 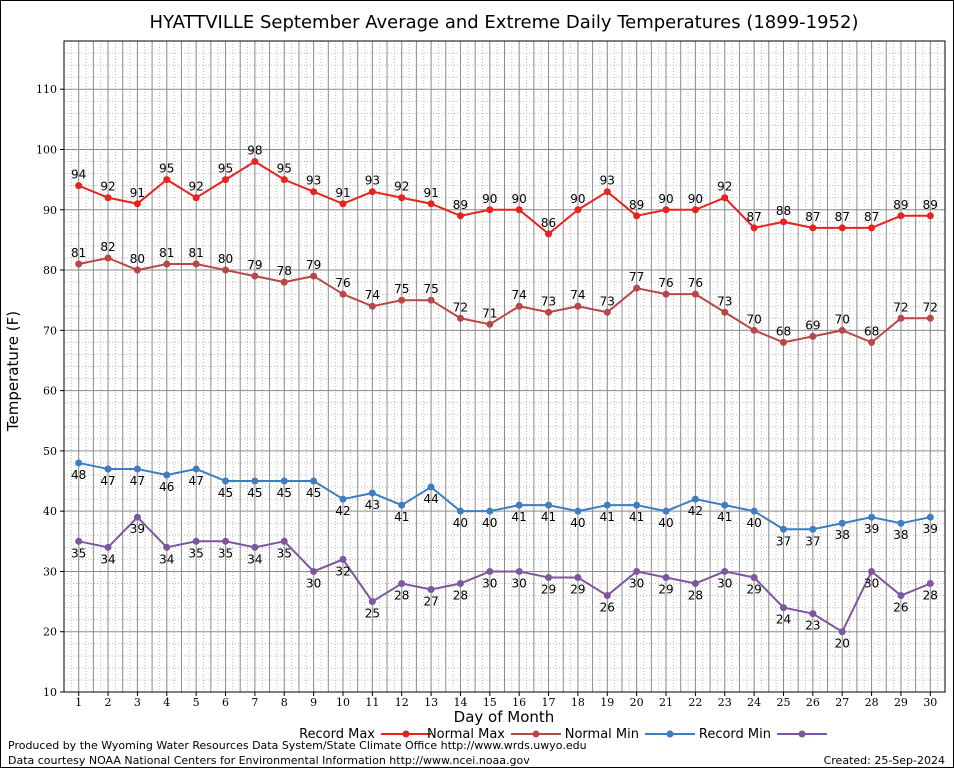 What do you see at coordinates (342, 283) in the screenshot?
I see `data-label-normal-max: 76` at bounding box center [342, 283].